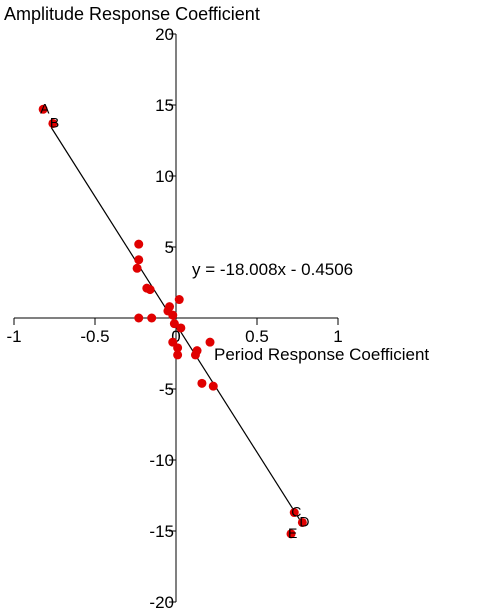  I want to click on chart-title: Amplitude Response Coefficient, so click(132, 14).